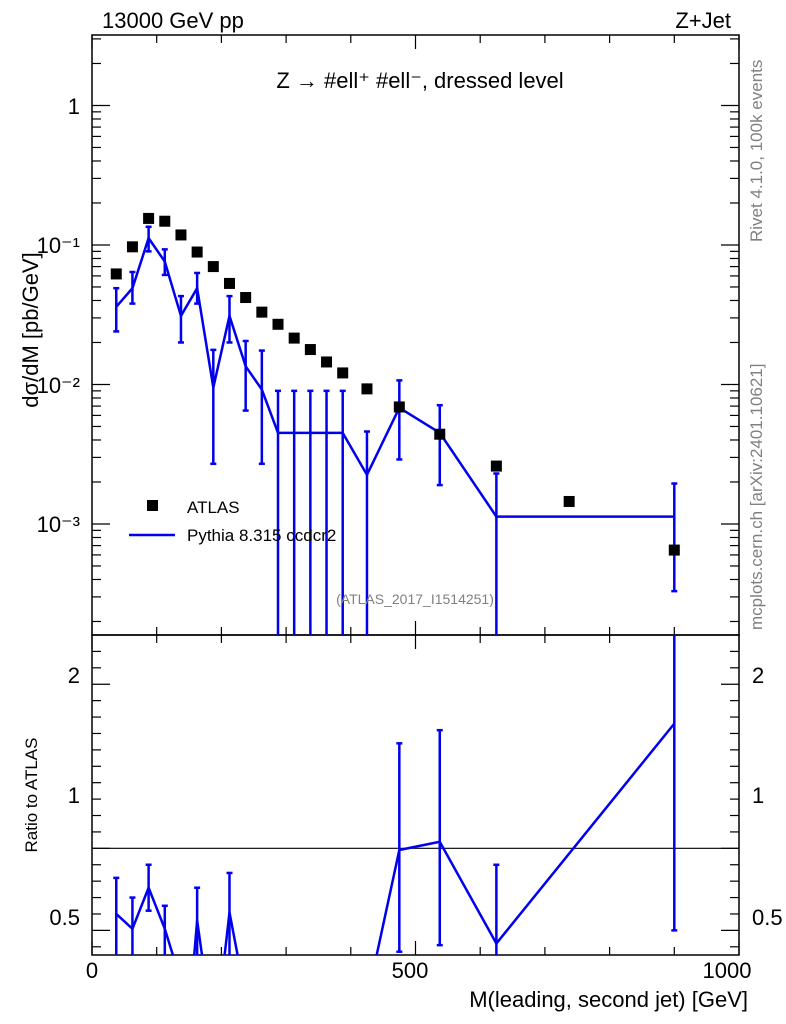  What do you see at coordinates (74, 106) in the screenshot?
I see `main-y-tick-label: 1` at bounding box center [74, 106].